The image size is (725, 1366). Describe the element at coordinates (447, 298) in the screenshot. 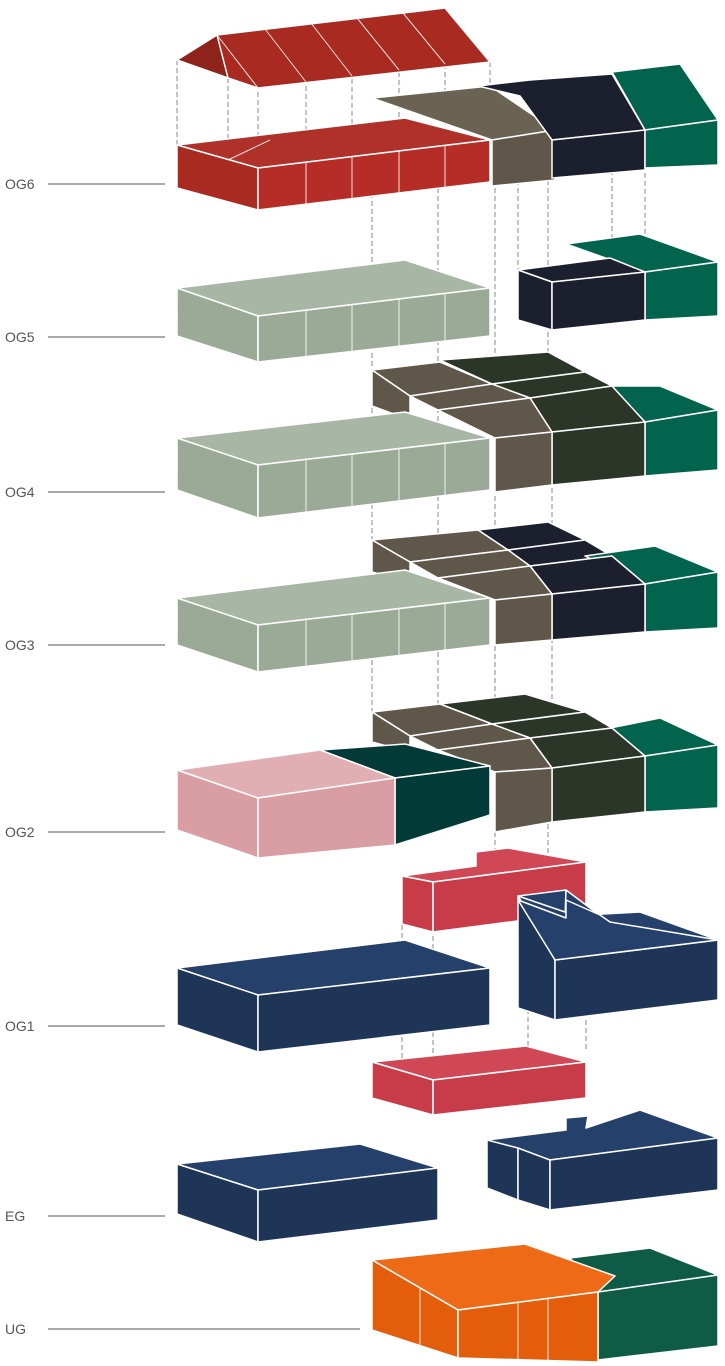

I see `floor-og5-blocks` at that location.